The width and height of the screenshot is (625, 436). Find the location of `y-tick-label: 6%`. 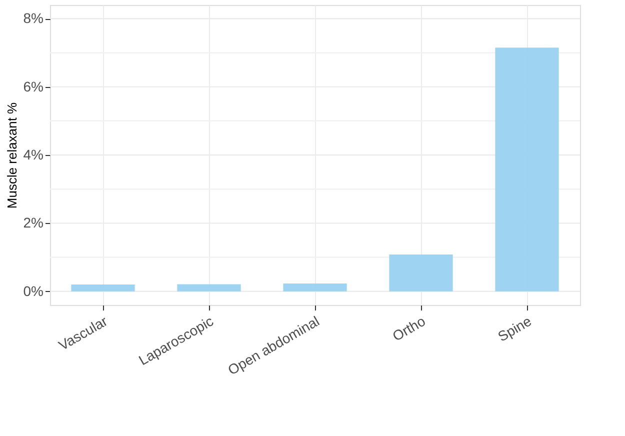

y-tick-label: 6% is located at coordinates (33, 86).